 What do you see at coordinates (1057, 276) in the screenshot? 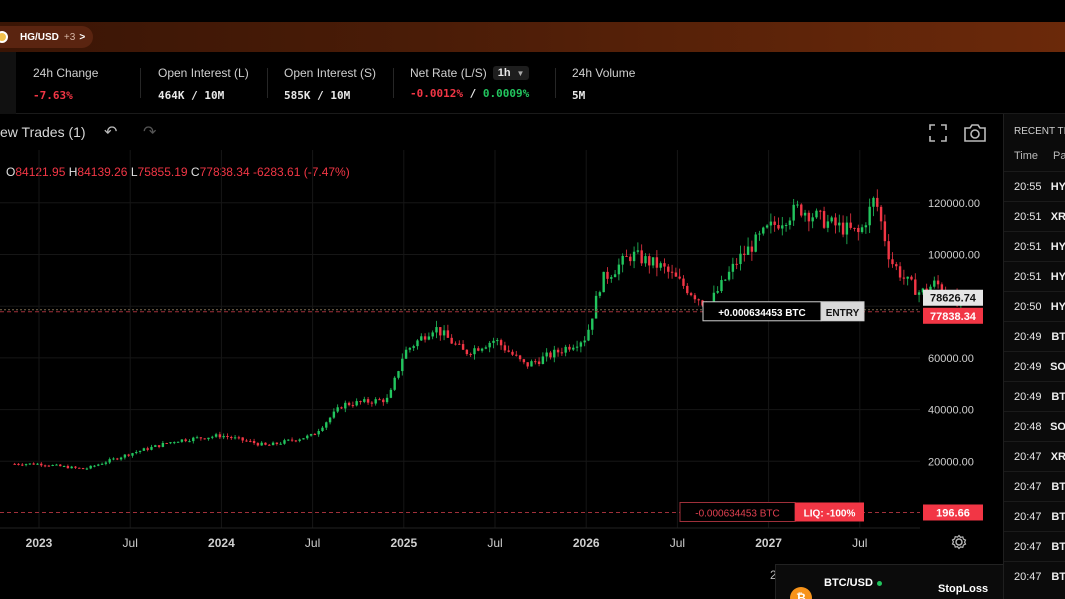
I see `trade-pair: HY` at bounding box center [1057, 276].